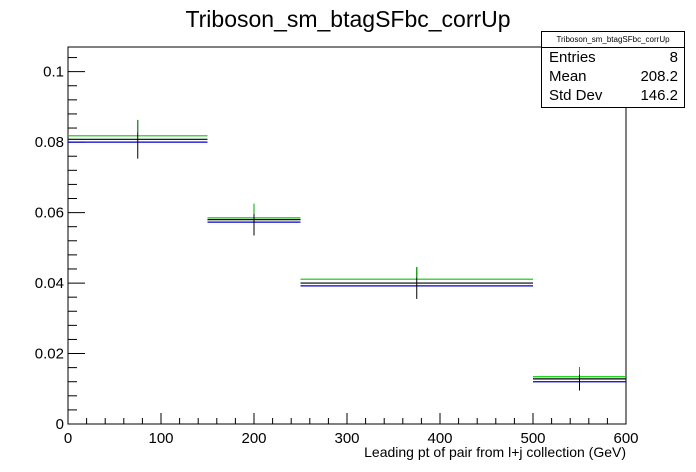  What do you see at coordinates (346, 438) in the screenshot?
I see `x-tick-label: 300` at bounding box center [346, 438].